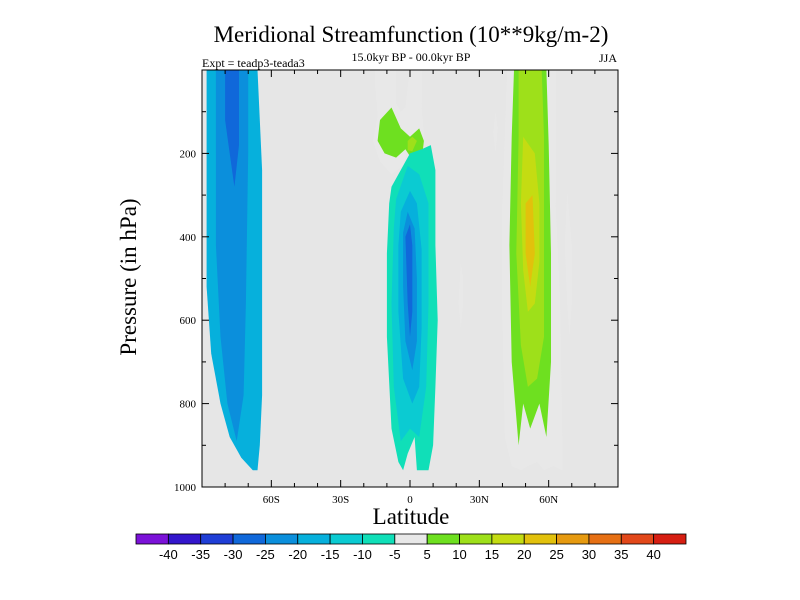  What do you see at coordinates (568, 263) in the screenshot?
I see `contour-nh-edge-strip` at bounding box center [568, 263].